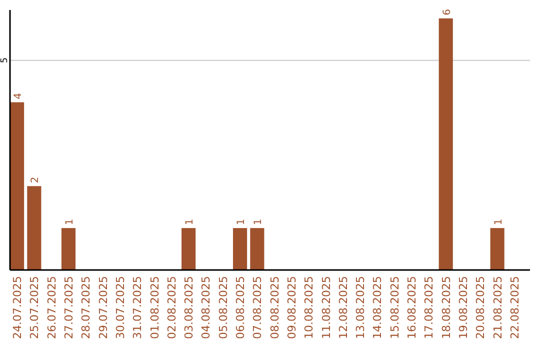 This screenshot has height=340, width=540. I want to click on x-tick-label: 10.08.2025, so click(309, 307).